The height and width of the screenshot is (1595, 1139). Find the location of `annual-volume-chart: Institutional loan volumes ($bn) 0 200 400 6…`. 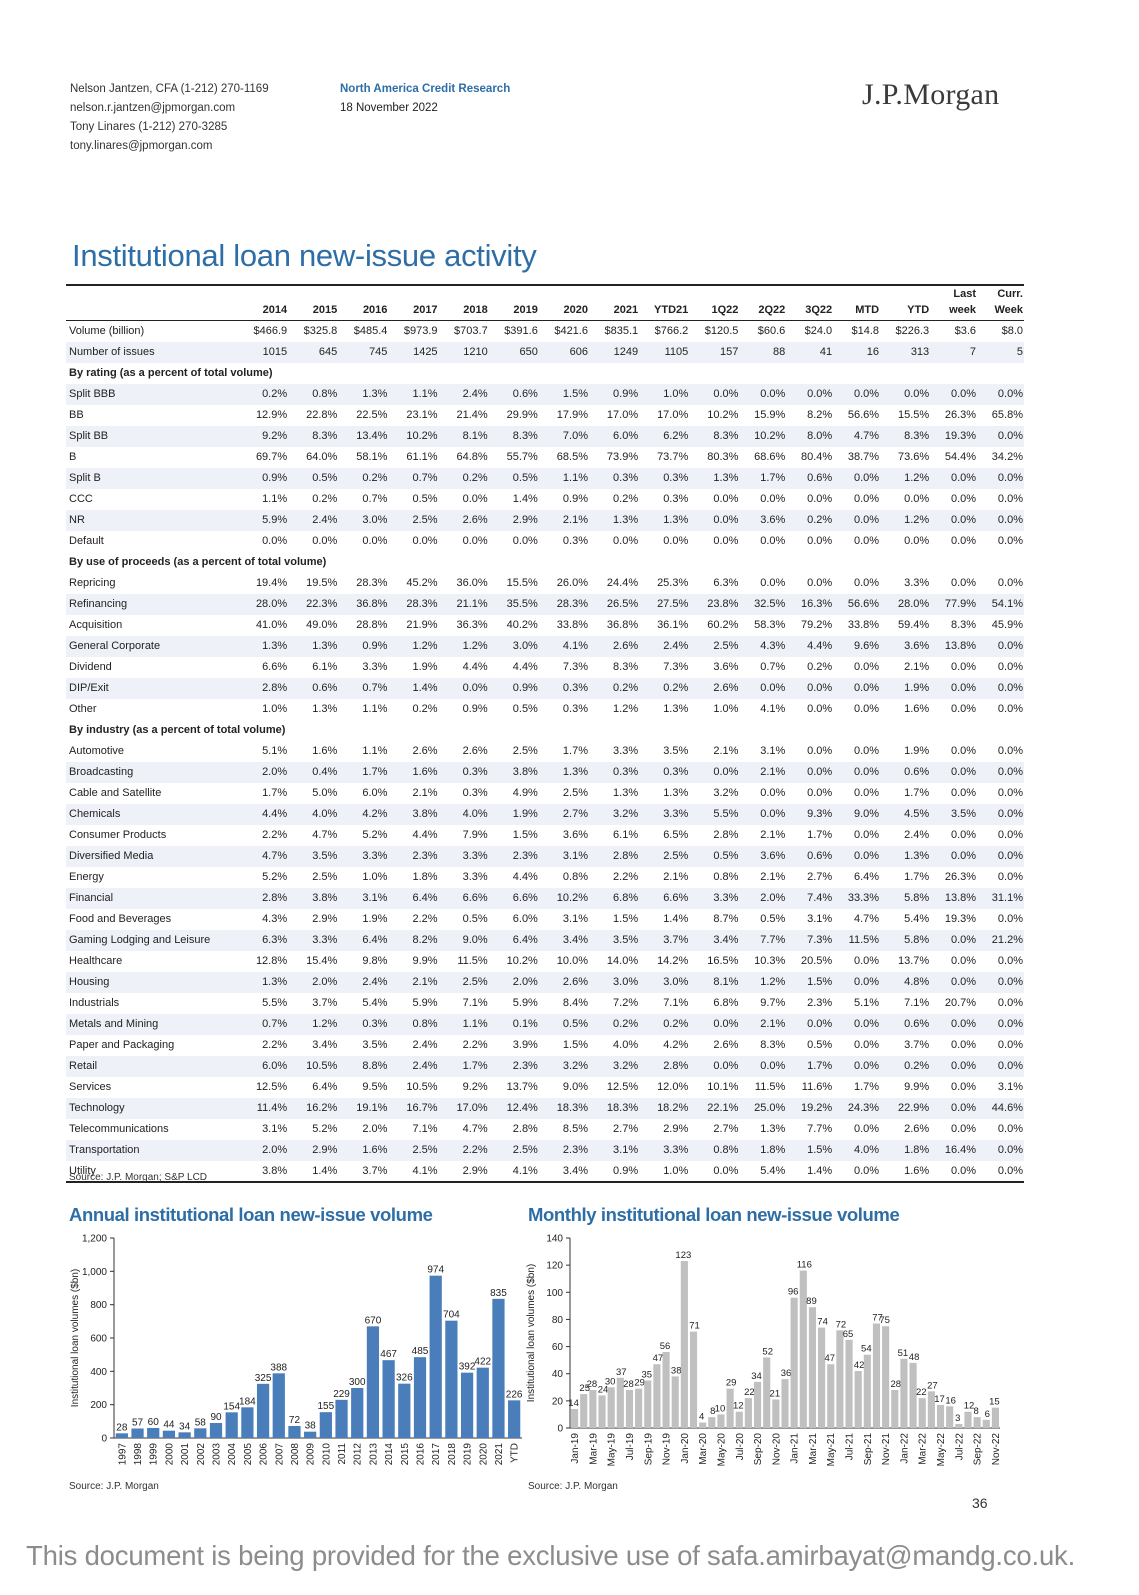

annual-volume-chart: Institutional loan volumes ($bn) 0 200 400 6… is located at coordinates (296, 1350).